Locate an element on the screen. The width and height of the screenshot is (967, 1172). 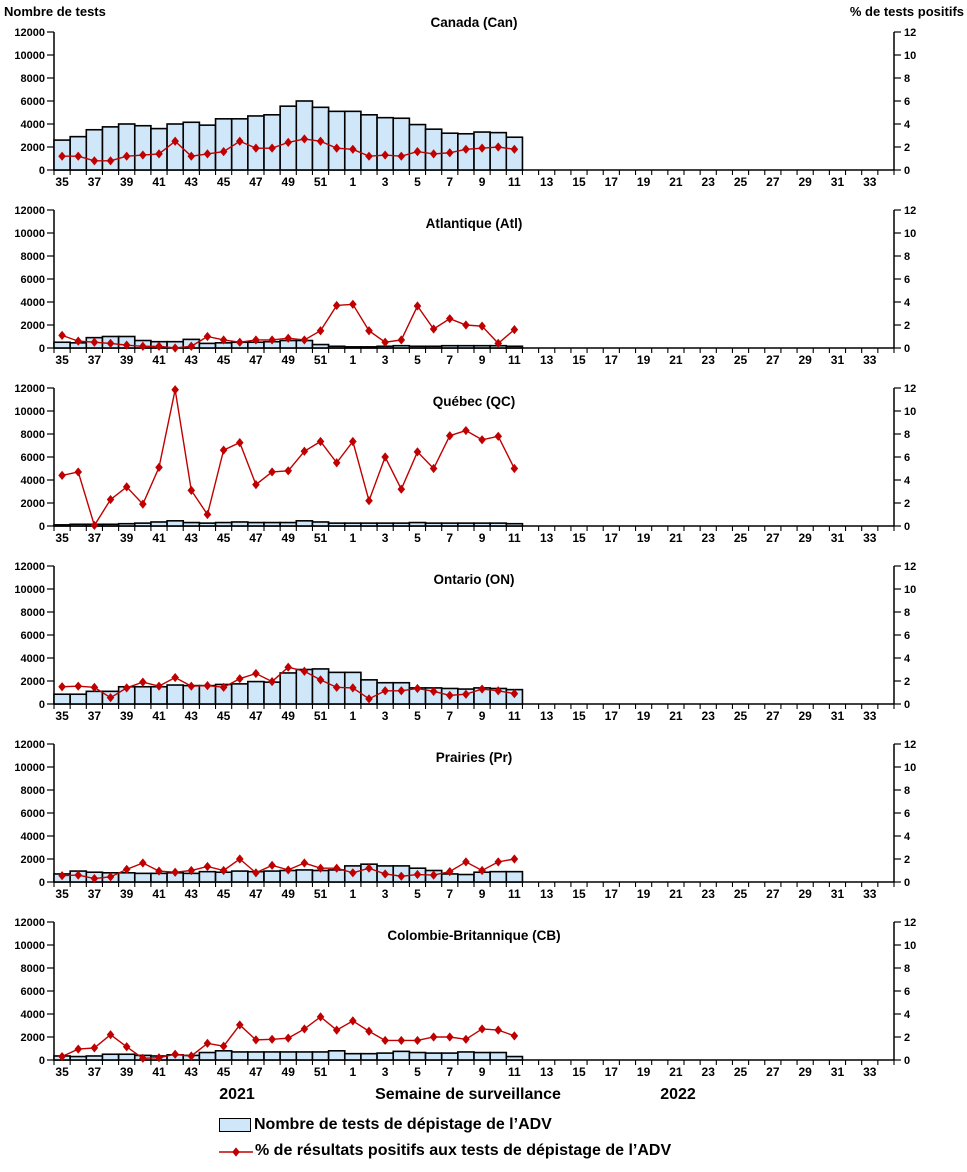
x-axis-label: 5 is located at coordinates (417, 182).